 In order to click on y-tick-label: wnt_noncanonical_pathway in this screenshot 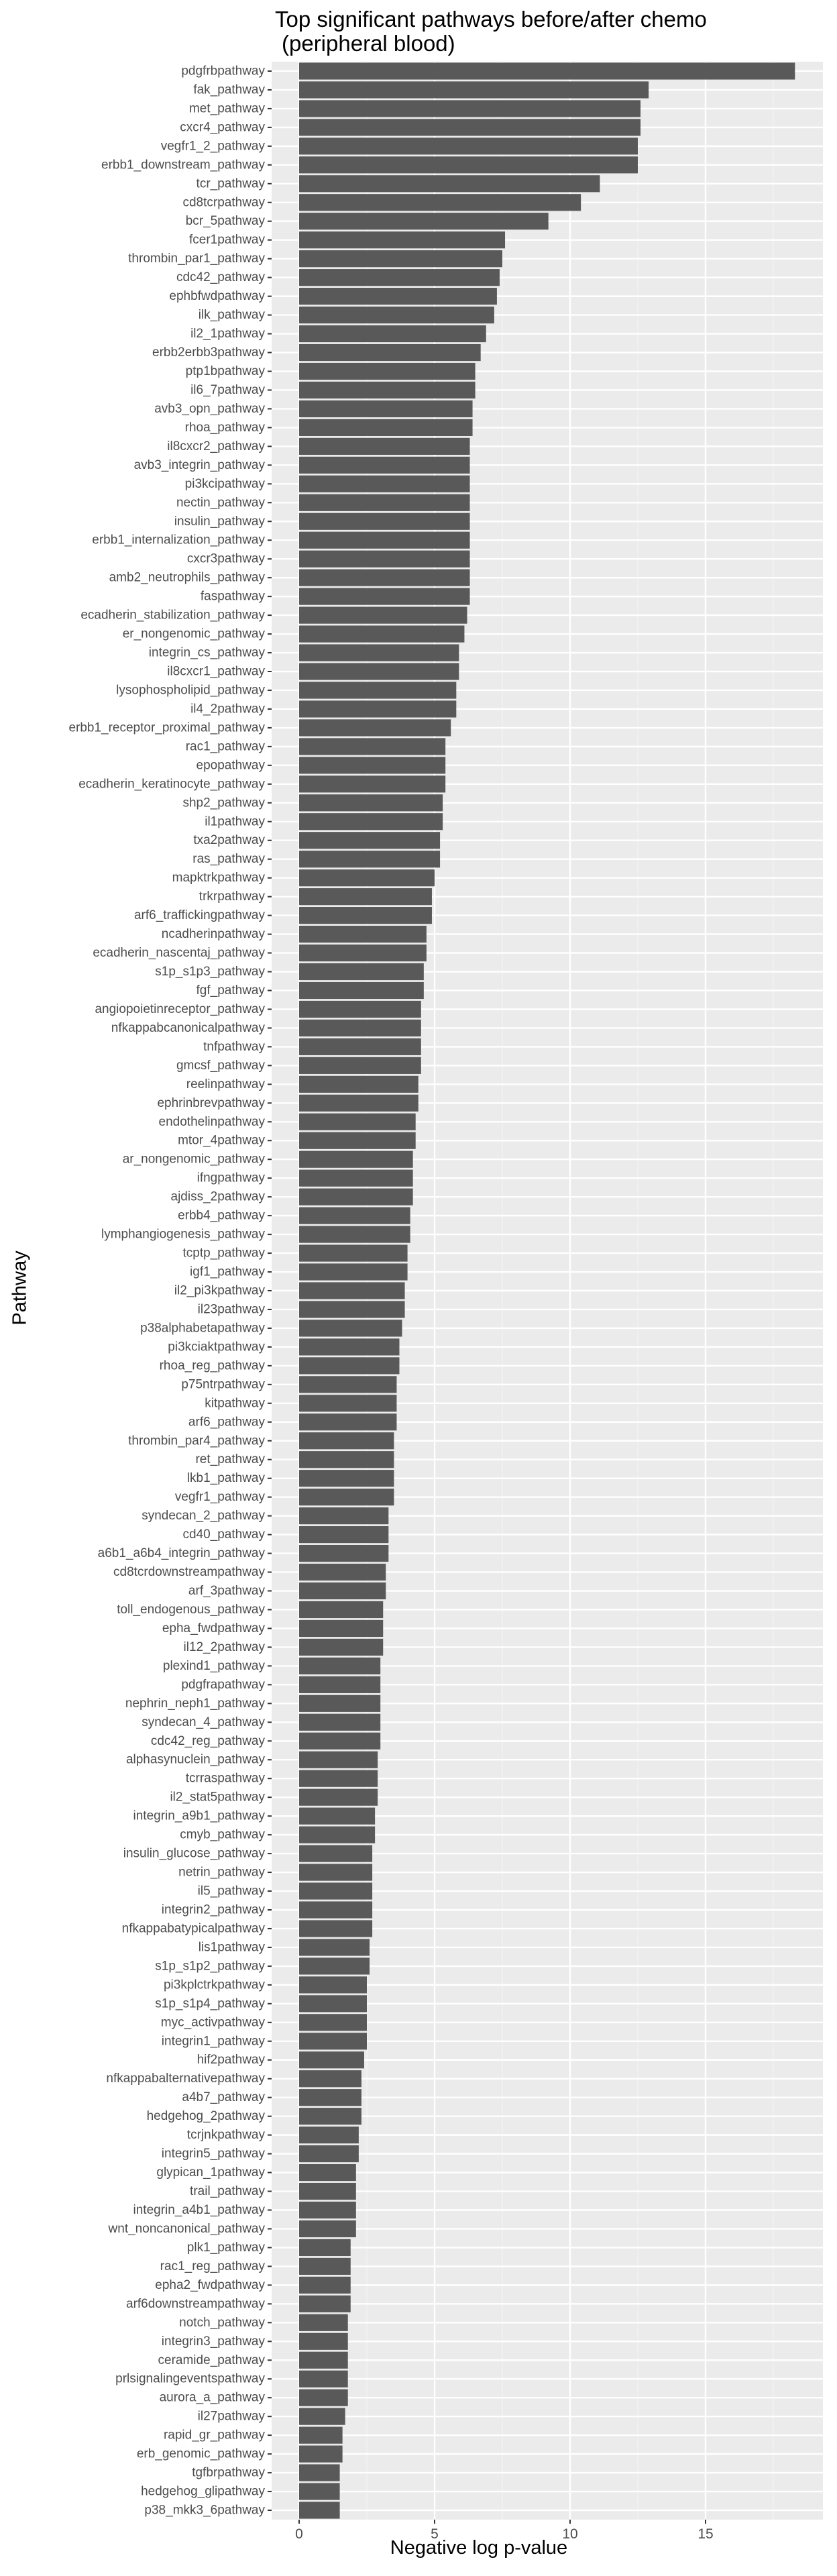, I will do `click(187, 2229)`.